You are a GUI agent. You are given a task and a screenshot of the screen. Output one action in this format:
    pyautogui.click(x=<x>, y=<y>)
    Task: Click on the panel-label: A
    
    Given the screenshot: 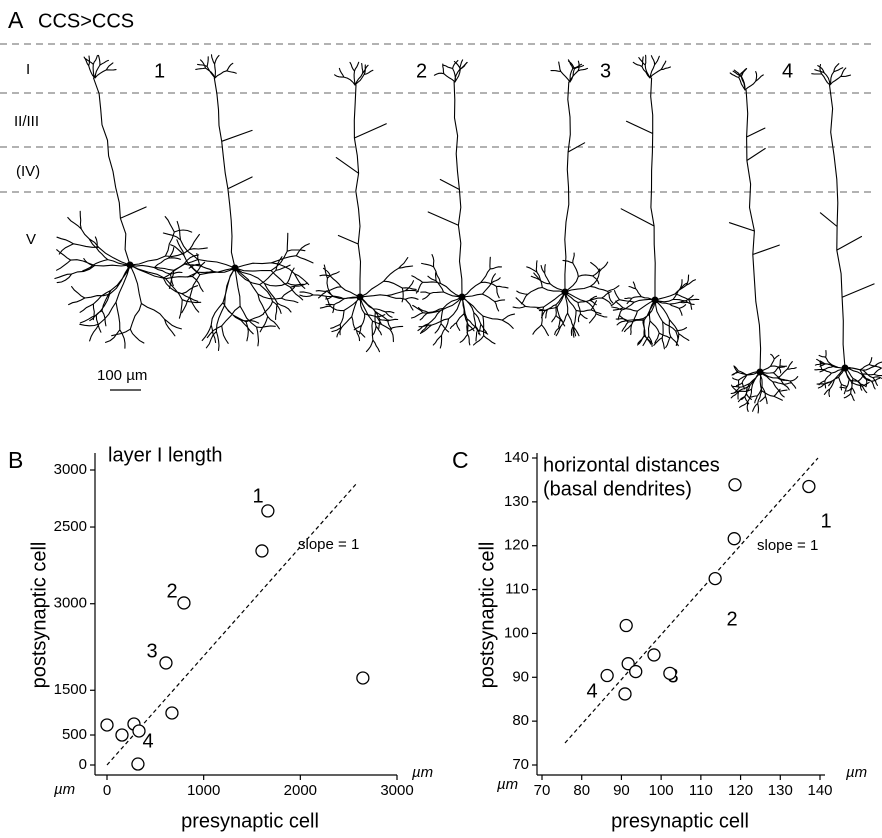 What is the action you would take?
    pyautogui.click(x=16, y=20)
    